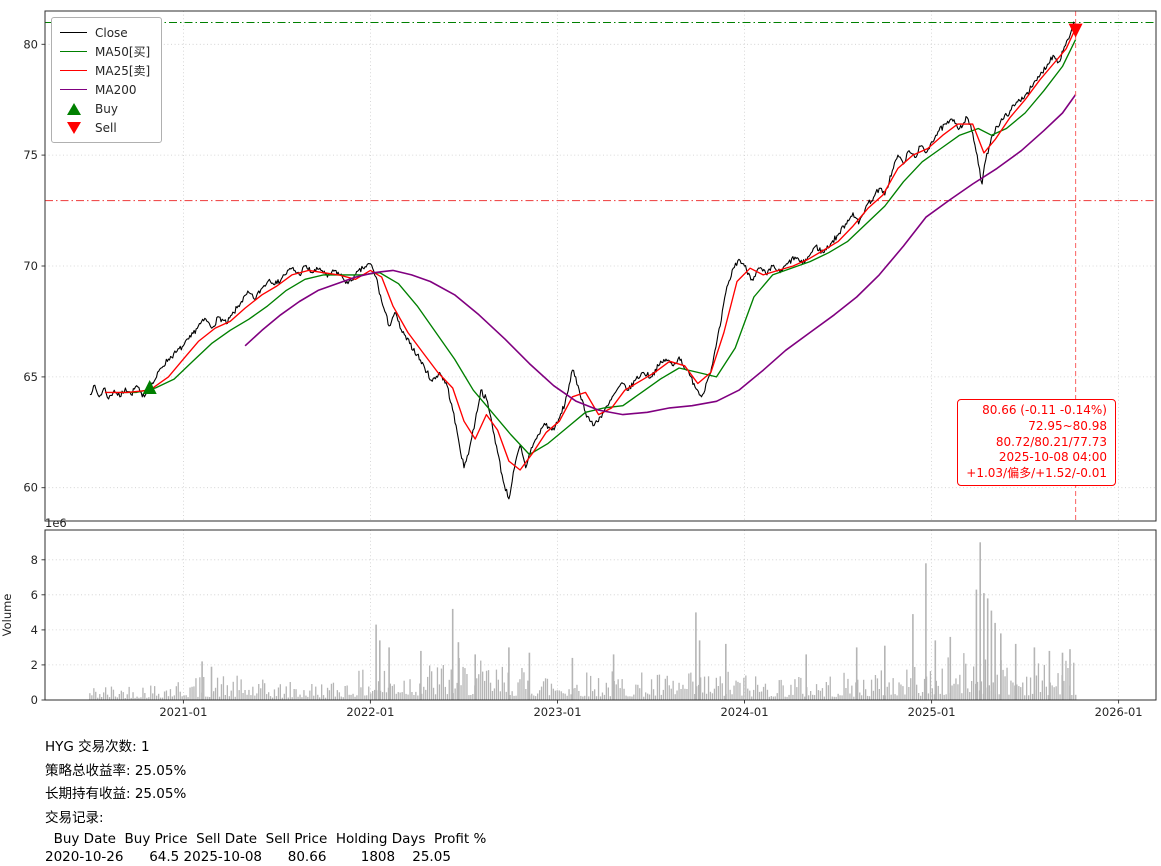 The image size is (1161, 866). What do you see at coordinates (34, 700) in the screenshot?
I see `svg-text: 0` at bounding box center [34, 700].